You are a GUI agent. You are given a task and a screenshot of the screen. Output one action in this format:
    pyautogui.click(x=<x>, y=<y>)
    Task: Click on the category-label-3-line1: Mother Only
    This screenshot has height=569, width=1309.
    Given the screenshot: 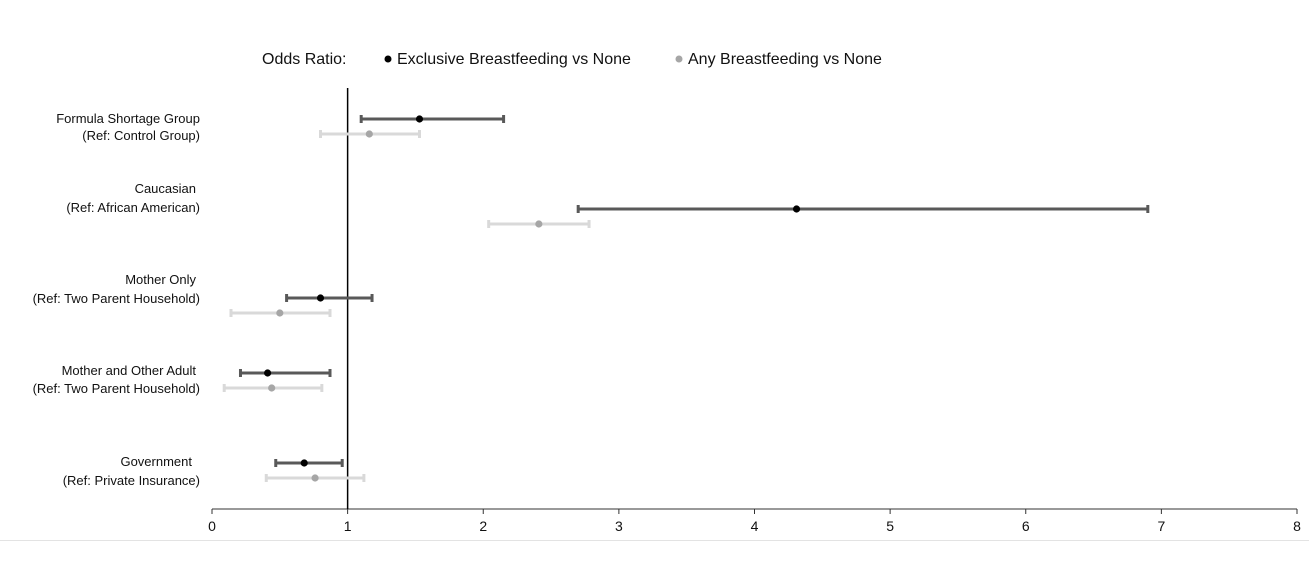 What is the action you would take?
    pyautogui.click(x=160, y=279)
    